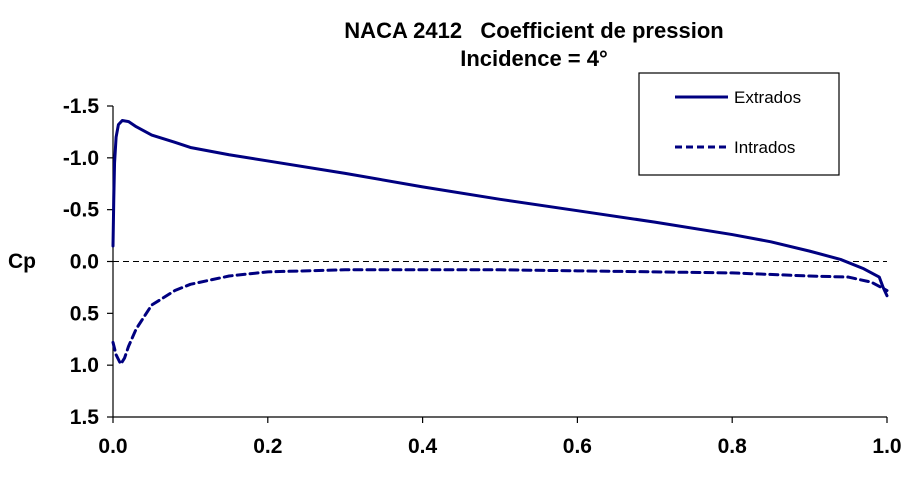  I want to click on y-axis-ticks: -1.5 -1.0 -0.5 0.0 0.5 1.0 1.5, so click(88, 262).